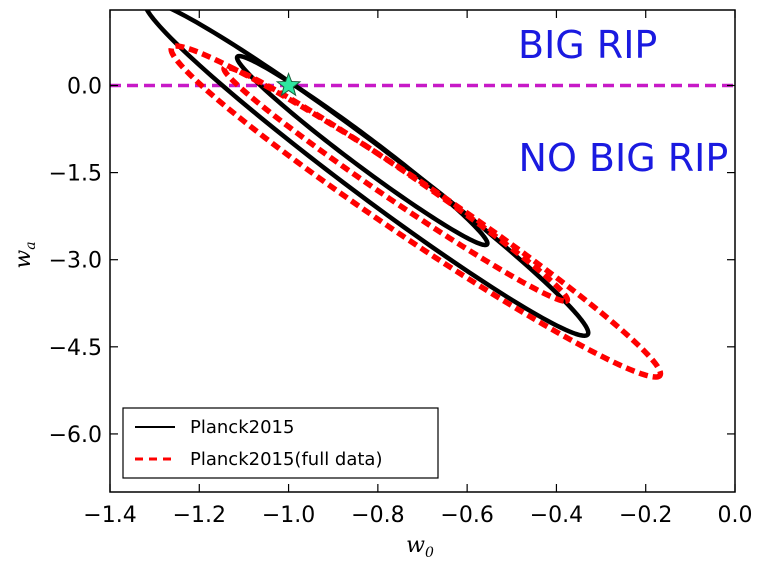 The height and width of the screenshot is (567, 763). I want to click on legend-box, so click(280, 443).